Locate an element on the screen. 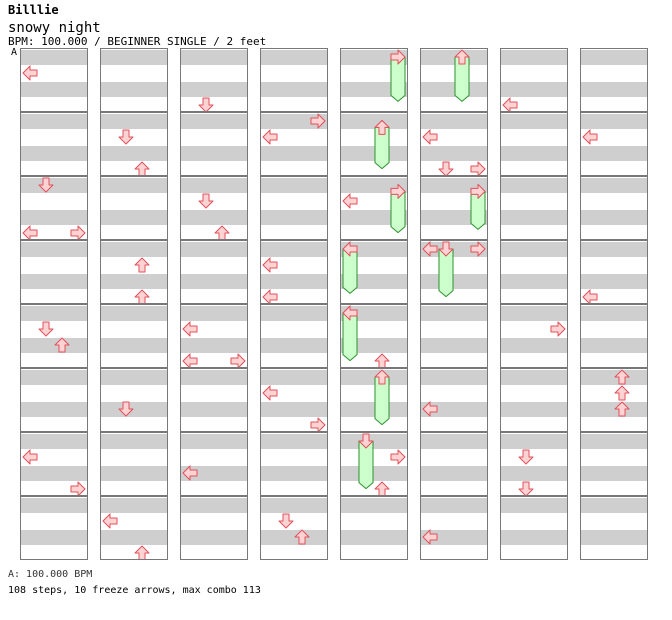 The width and height of the screenshot is (672, 620). speed-marker: A is located at coordinates (14, 52).